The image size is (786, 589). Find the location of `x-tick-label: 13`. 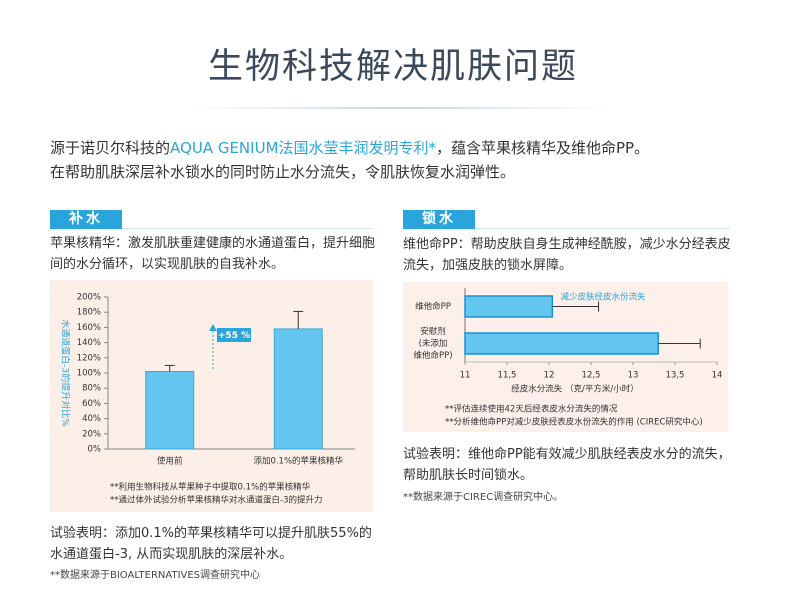

x-tick-label: 13 is located at coordinates (633, 376).